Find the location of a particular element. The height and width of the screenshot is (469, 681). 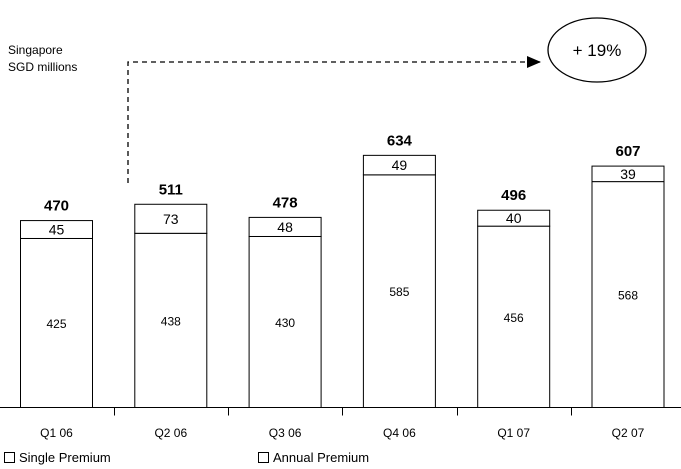

data-label-annual-premium-q2-06: 73 is located at coordinates (171, 219).